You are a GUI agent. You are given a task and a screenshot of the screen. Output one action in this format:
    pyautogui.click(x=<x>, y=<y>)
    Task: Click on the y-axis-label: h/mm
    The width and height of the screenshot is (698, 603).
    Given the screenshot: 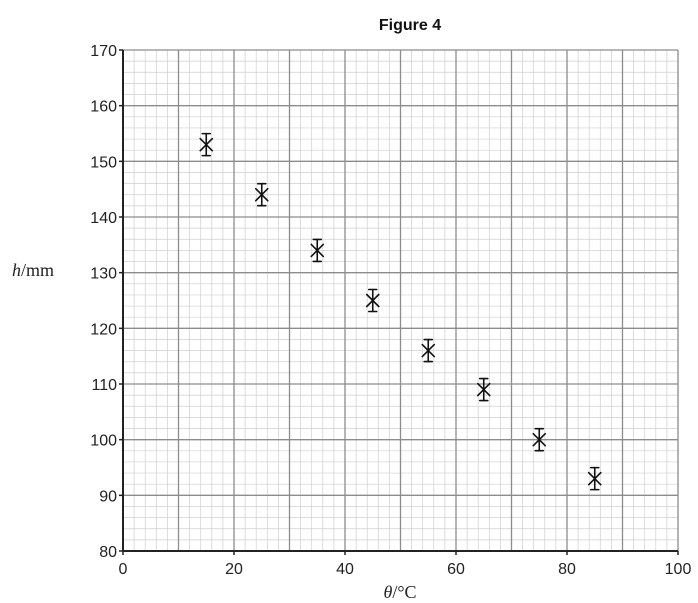 What is the action you would take?
    pyautogui.click(x=33, y=270)
    